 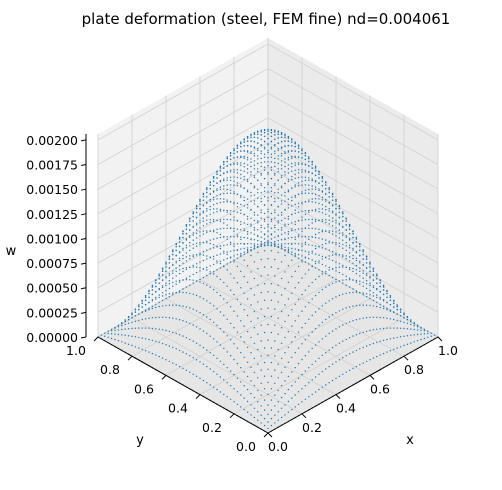 I want to click on y-tick-label: 0.0, so click(x=246, y=446).